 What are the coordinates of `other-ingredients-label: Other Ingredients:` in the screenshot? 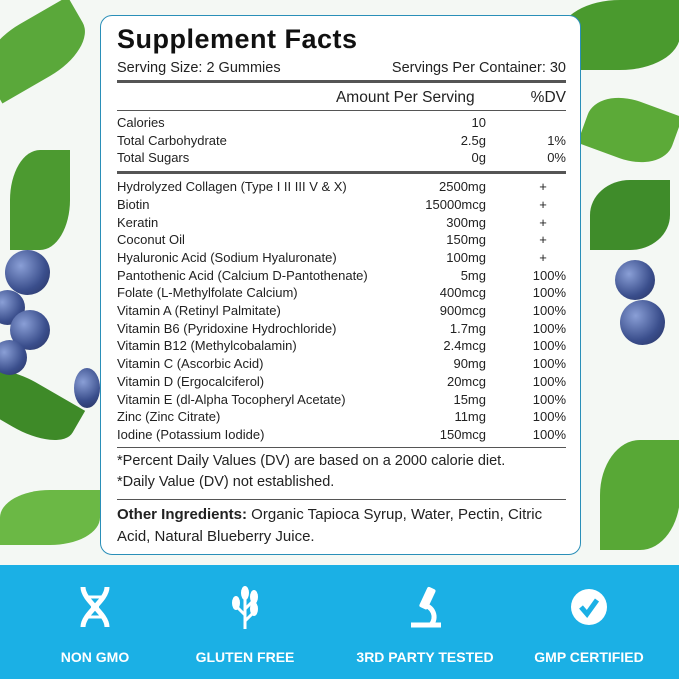 It's located at (182, 514).